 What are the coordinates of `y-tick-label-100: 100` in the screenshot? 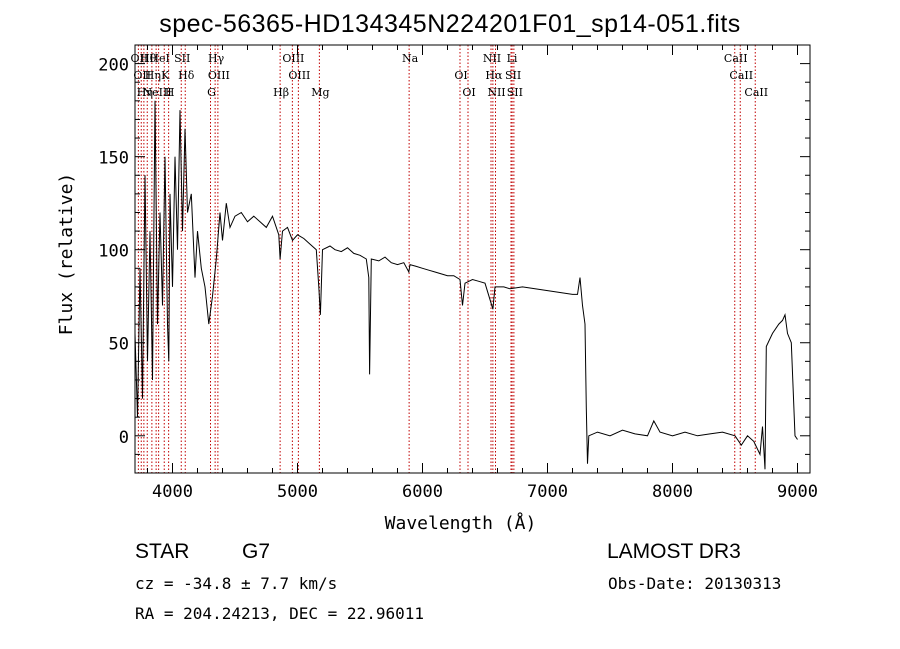 It's located at (113, 252).